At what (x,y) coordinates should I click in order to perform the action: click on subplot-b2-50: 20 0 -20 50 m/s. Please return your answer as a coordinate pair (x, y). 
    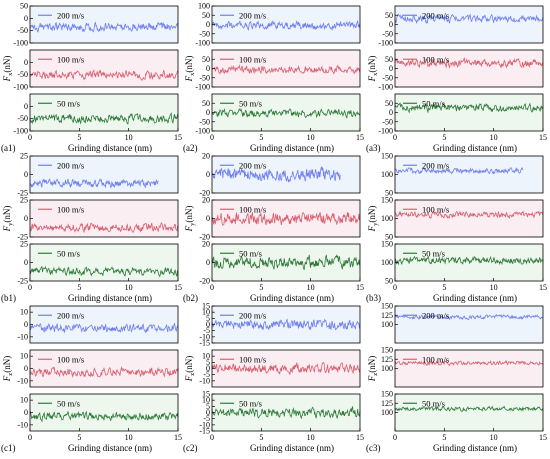
    Looking at the image, I should click on (280, 263).